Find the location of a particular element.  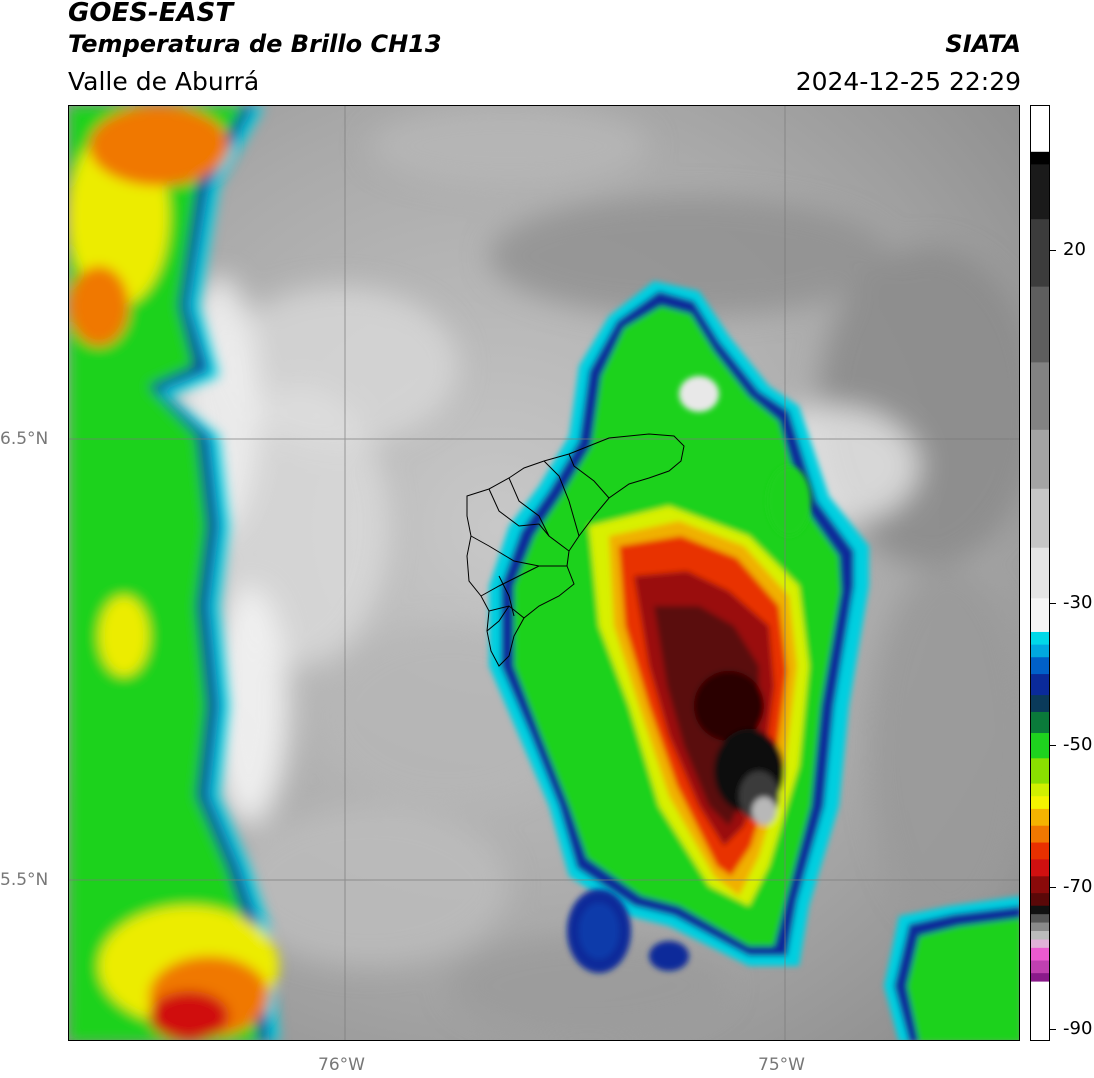

colorbar-tick-label: 20 is located at coordinates (1074, 249).